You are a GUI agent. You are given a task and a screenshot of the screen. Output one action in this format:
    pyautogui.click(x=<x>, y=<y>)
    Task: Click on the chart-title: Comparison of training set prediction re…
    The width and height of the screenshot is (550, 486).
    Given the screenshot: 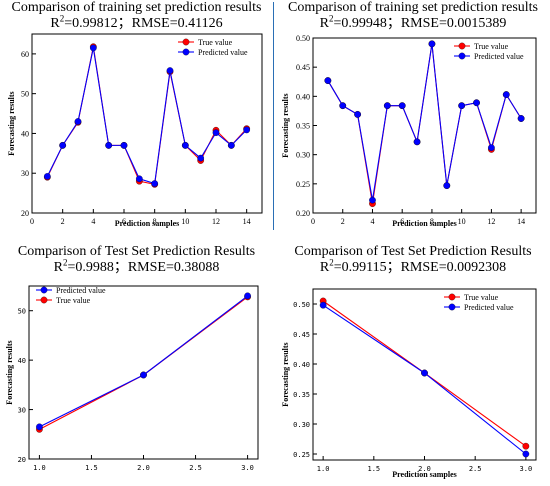 What is the action you would take?
    pyautogui.click(x=412, y=7)
    